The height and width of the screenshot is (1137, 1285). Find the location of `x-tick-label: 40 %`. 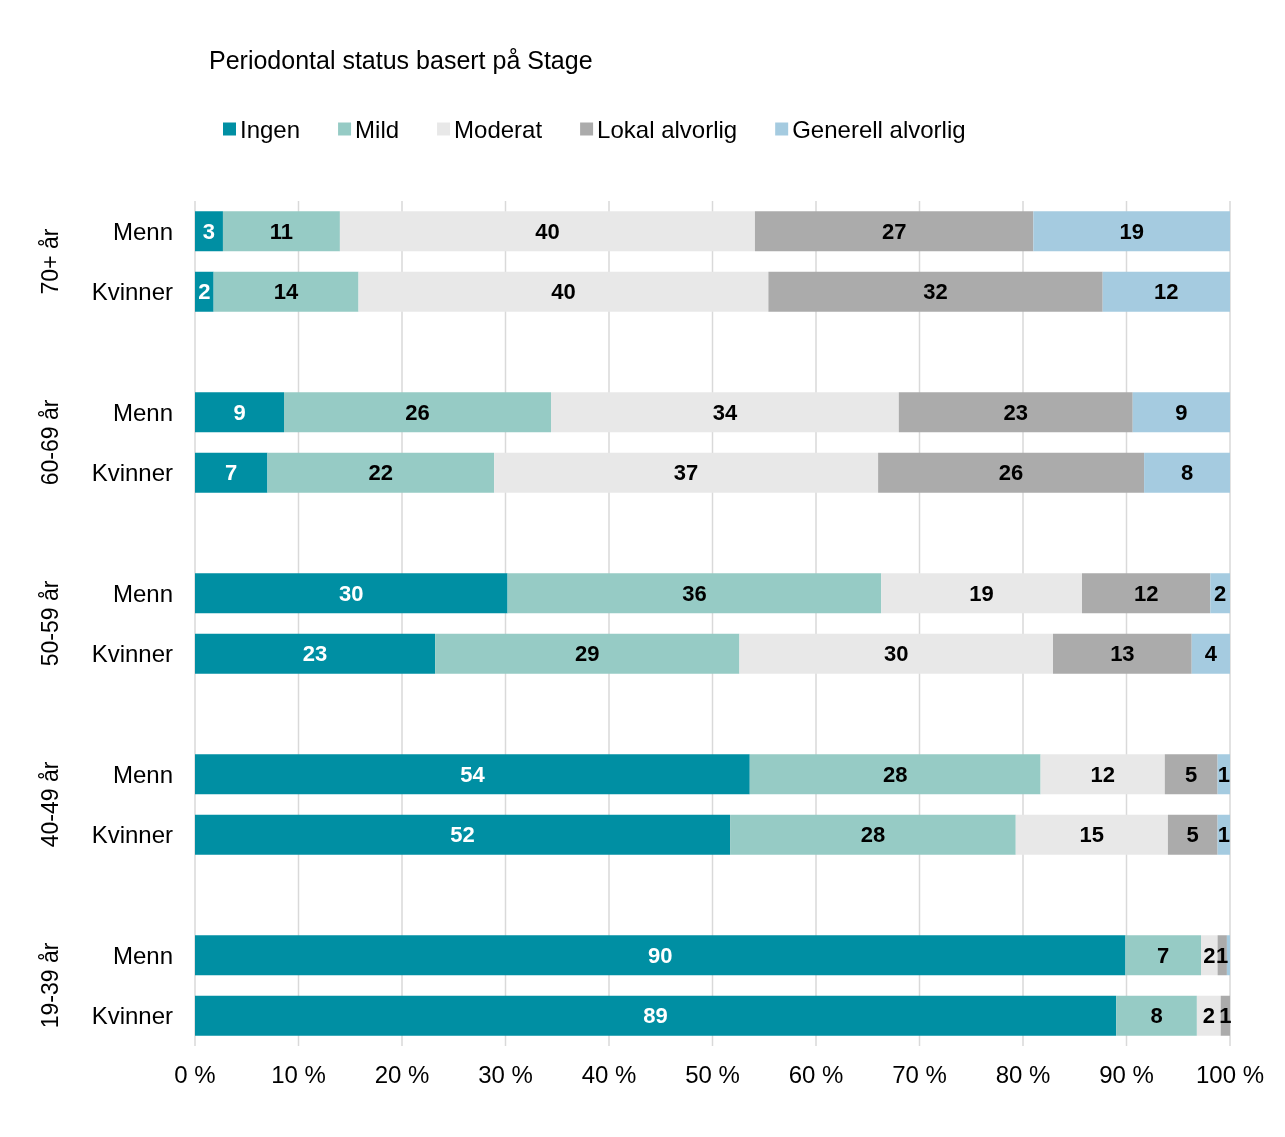

x-tick-label: 40 % is located at coordinates (609, 1074).